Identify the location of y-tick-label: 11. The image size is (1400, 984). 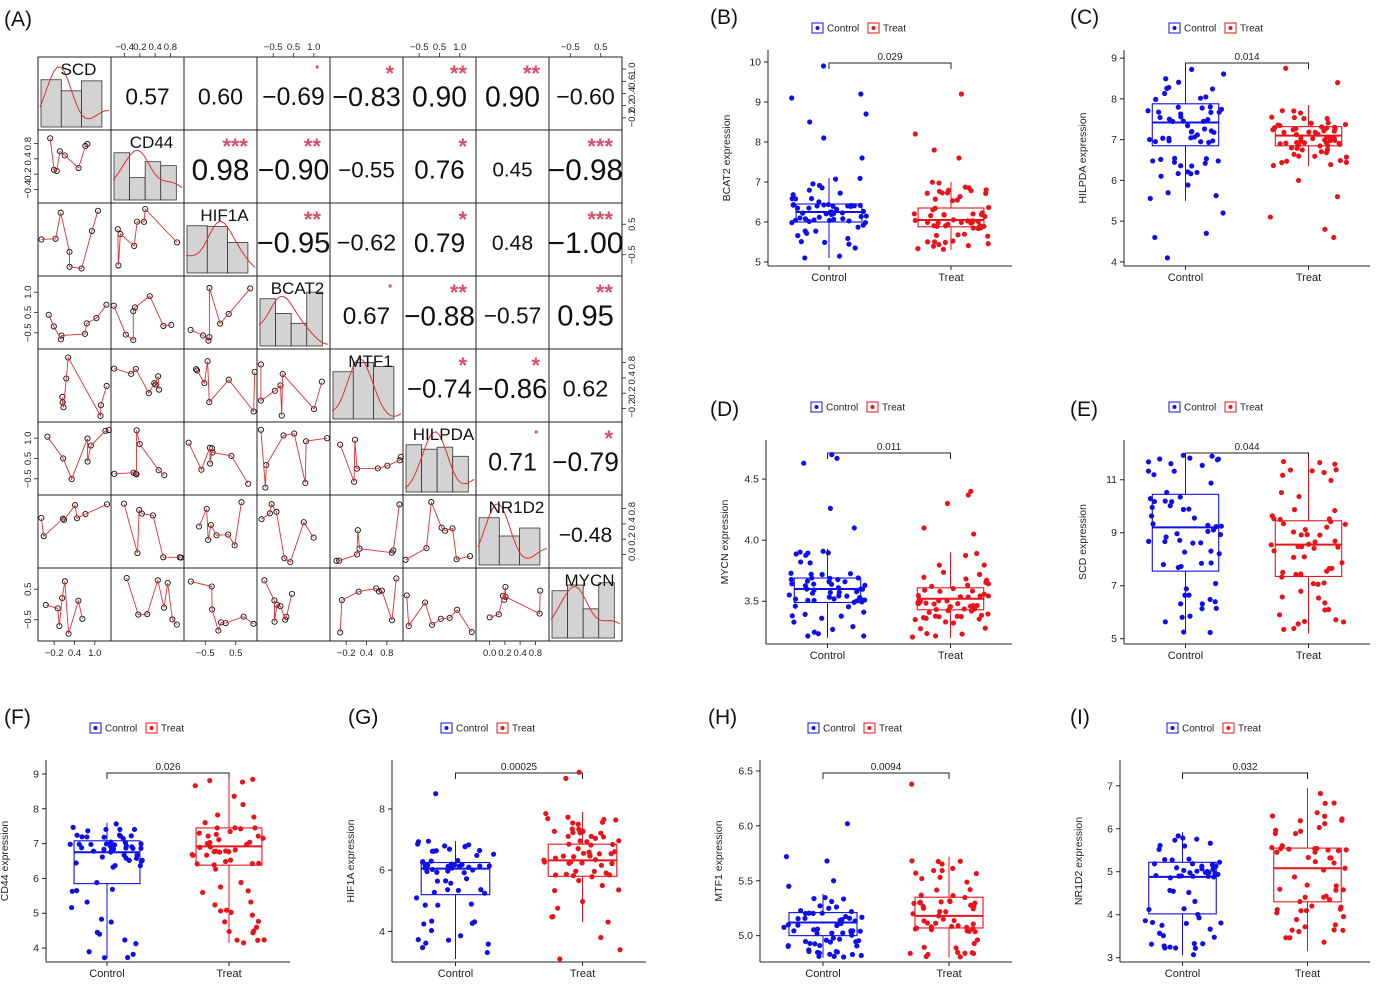
(1111, 480).